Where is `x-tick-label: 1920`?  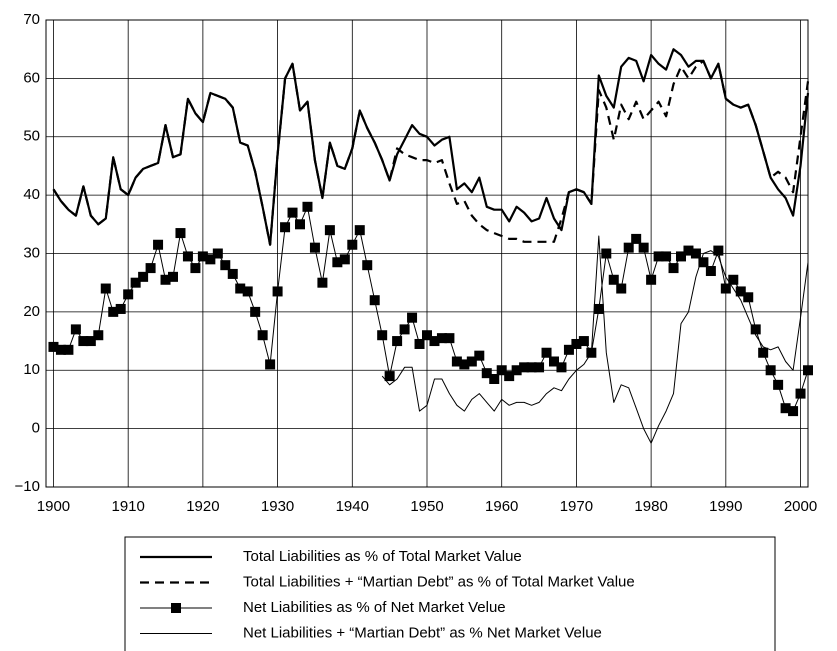
x-tick-label: 1920 is located at coordinates (202, 506).